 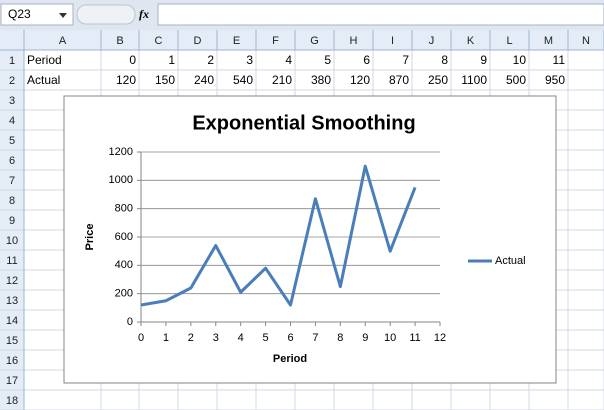 I want to click on y-tick-label: 800, so click(x=124, y=209).